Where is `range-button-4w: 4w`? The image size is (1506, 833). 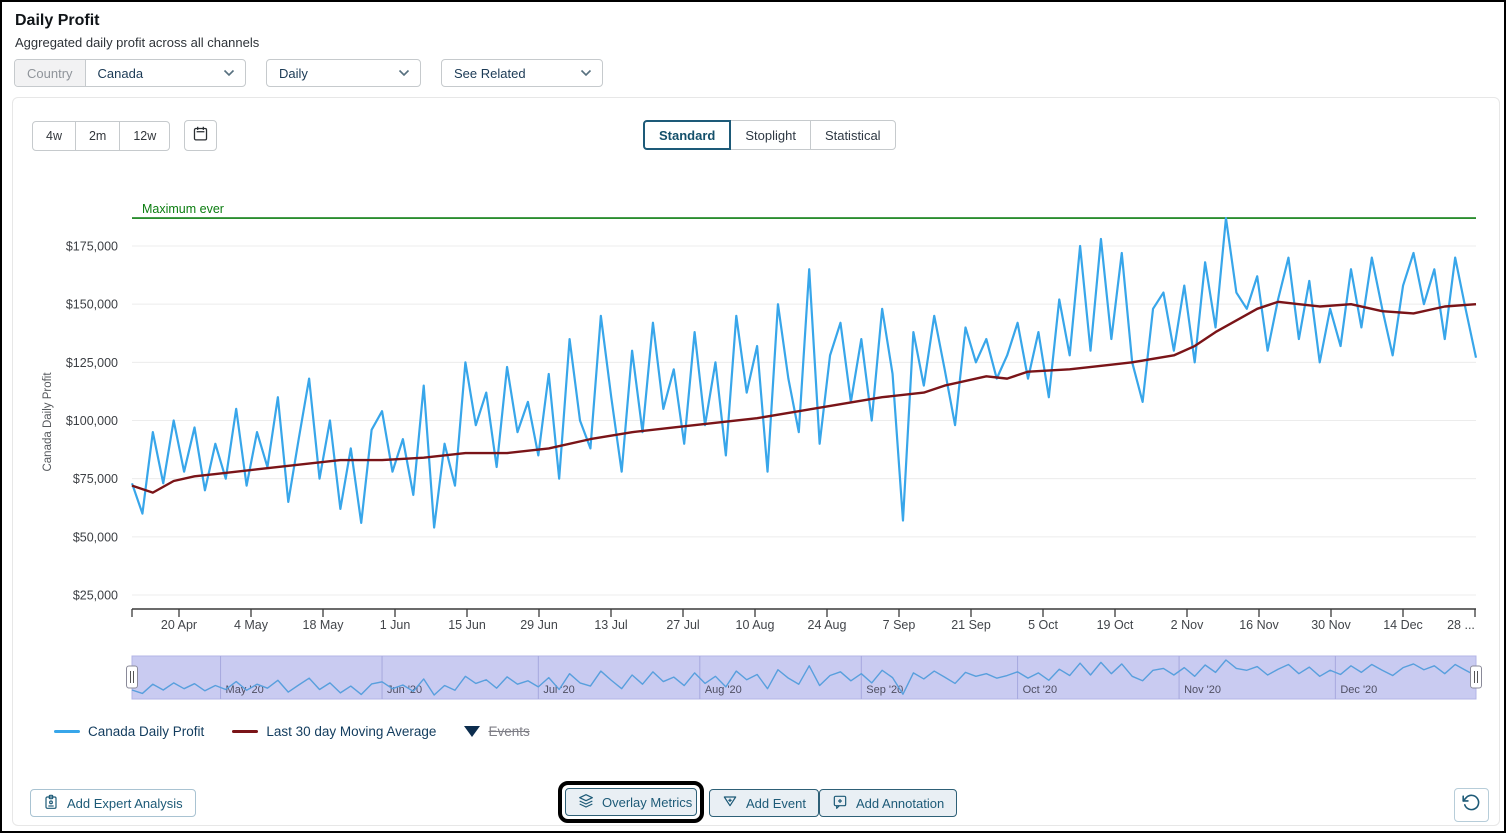
range-button-4w: 4w is located at coordinates (54, 135).